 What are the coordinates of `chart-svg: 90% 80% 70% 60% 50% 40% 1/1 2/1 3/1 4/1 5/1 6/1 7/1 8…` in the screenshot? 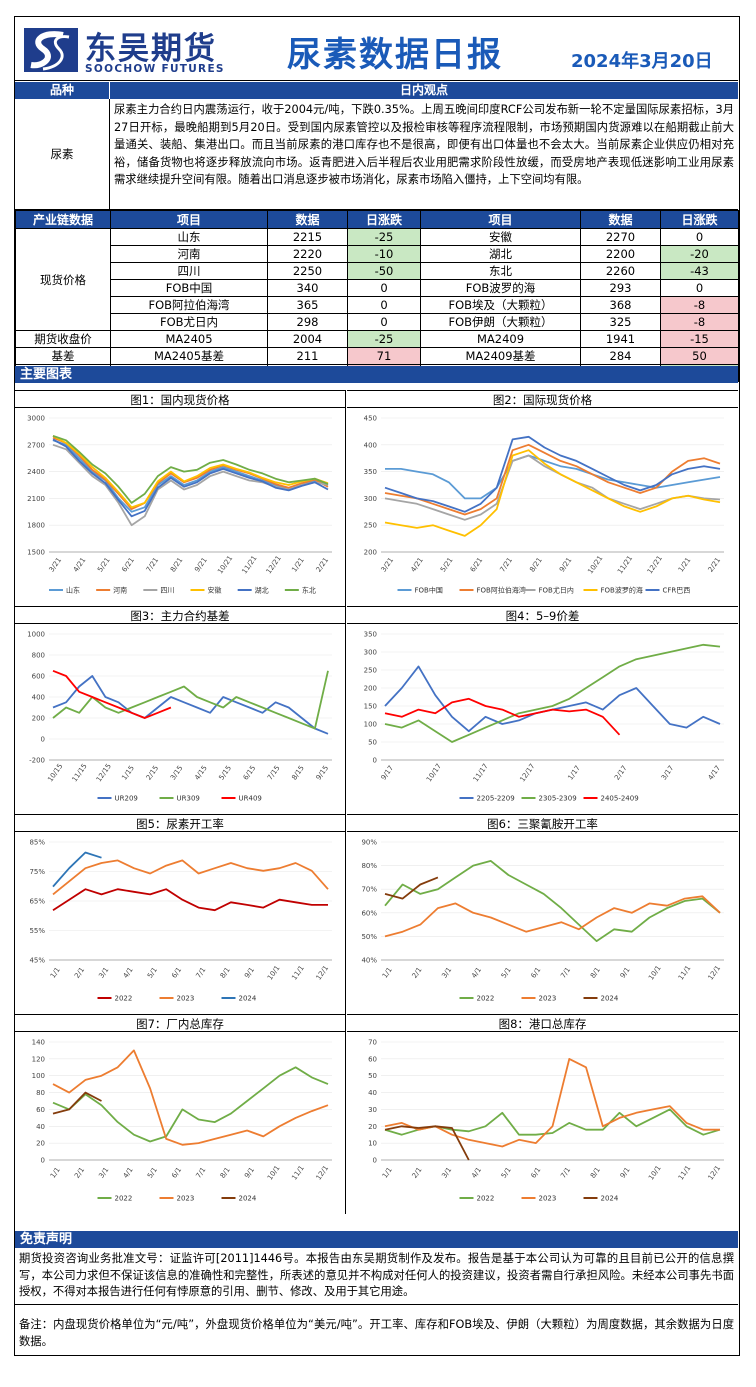 It's located at (542, 921).